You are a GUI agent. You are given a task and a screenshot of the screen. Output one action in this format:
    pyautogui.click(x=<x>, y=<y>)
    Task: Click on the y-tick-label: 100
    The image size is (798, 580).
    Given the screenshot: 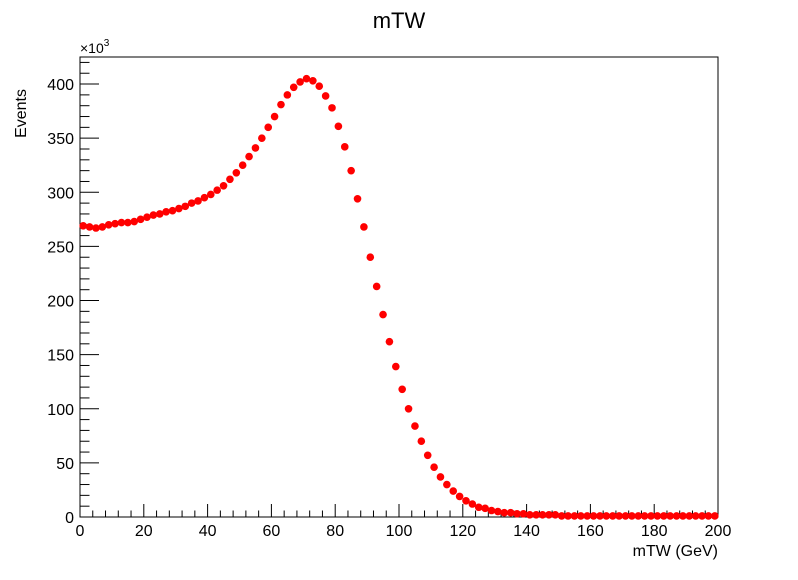 What is the action you would take?
    pyautogui.click(x=60, y=410)
    